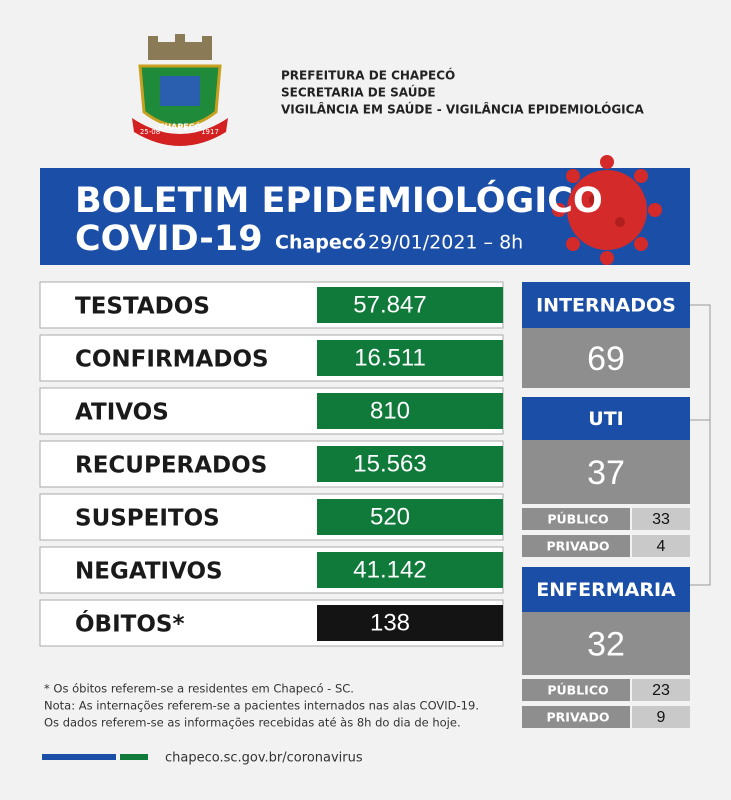 This screenshot has height=800, width=731. I want to click on panel-value: 32, so click(606, 644).